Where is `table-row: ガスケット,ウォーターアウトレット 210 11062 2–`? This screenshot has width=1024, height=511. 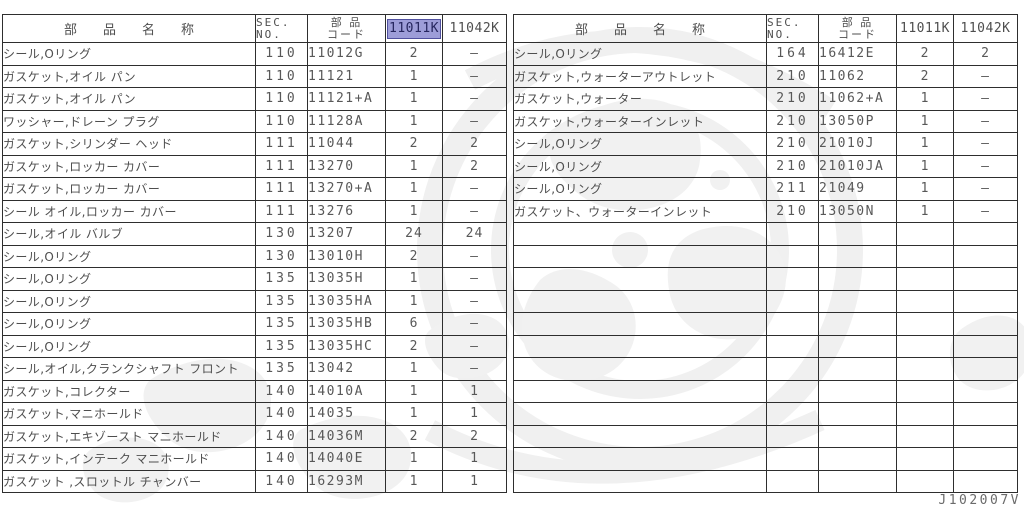 table-row: ガスケット,ウォーターアウトレット 210 11062 2– is located at coordinates (765, 76).